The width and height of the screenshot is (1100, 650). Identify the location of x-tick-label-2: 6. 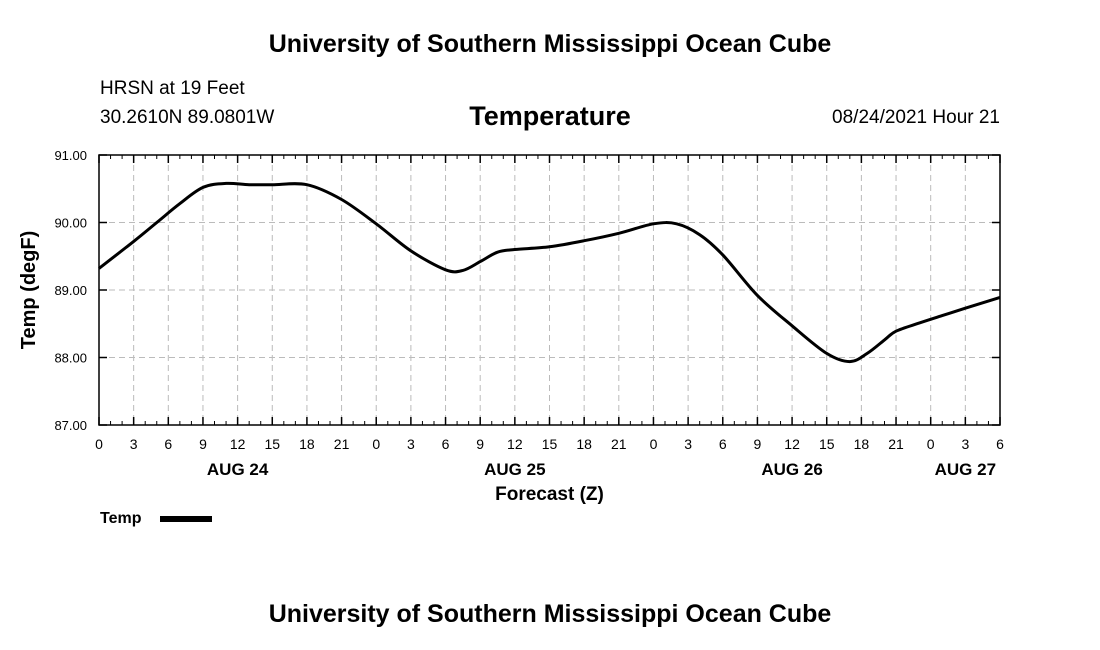
(168, 444).